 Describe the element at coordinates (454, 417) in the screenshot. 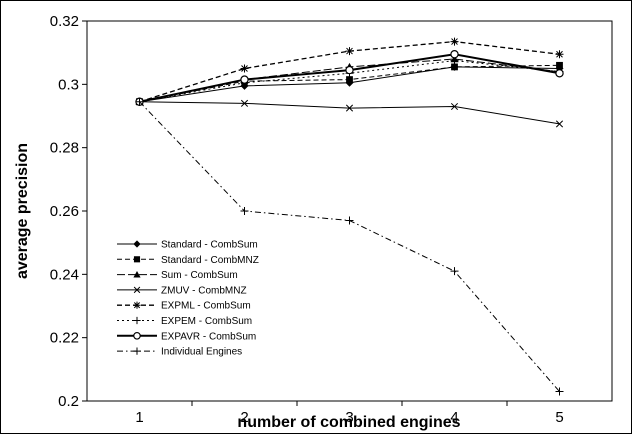

I see `x-tick-label: 4` at that location.